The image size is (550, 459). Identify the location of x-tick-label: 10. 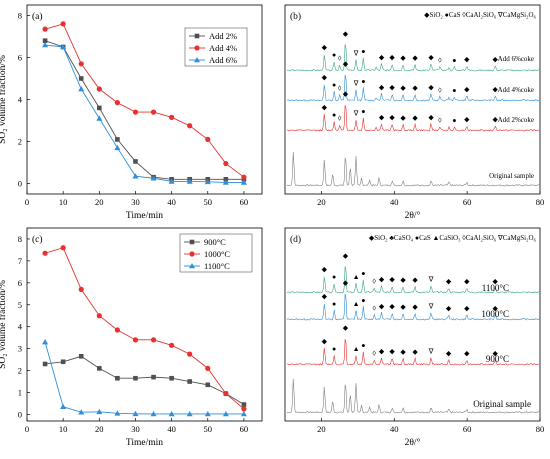
(63, 429).